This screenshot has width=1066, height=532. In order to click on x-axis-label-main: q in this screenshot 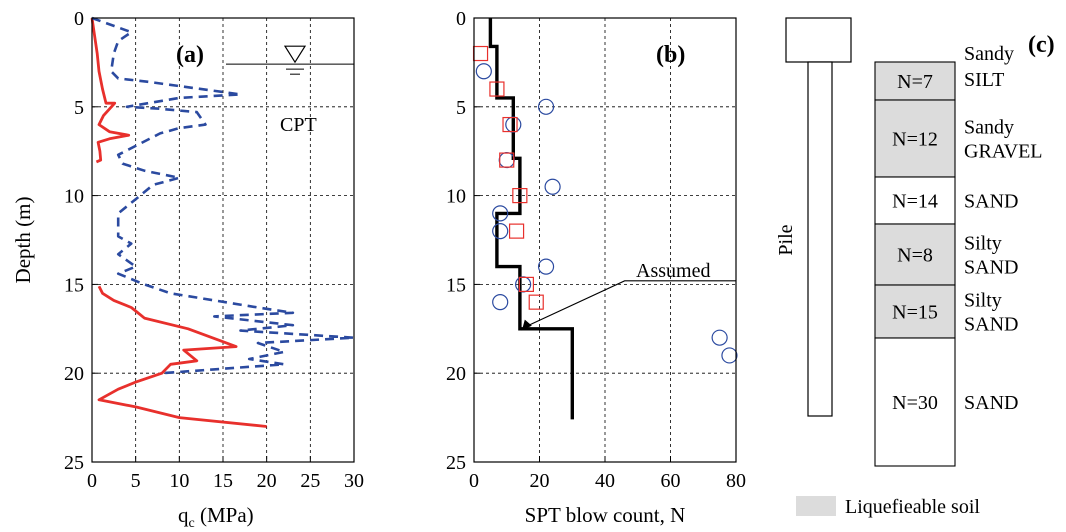, I will do `click(183, 515)`.